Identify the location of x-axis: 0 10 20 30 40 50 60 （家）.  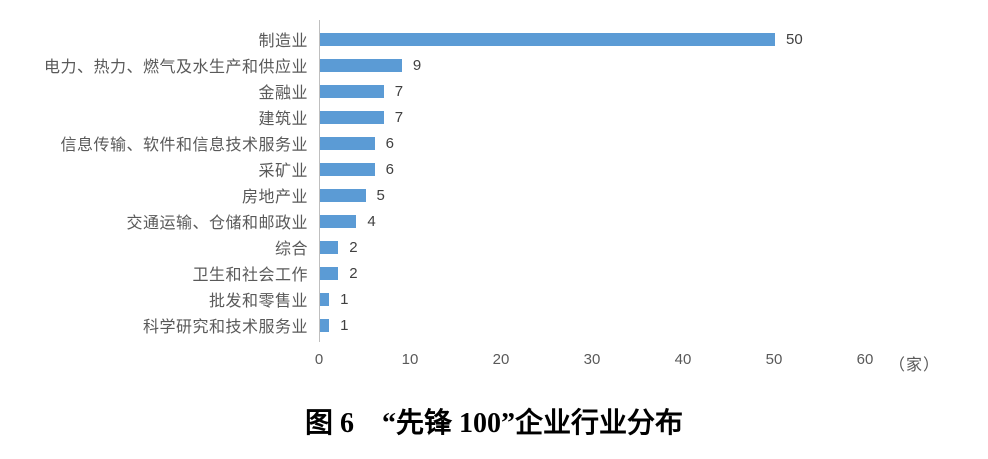
(494, 362).